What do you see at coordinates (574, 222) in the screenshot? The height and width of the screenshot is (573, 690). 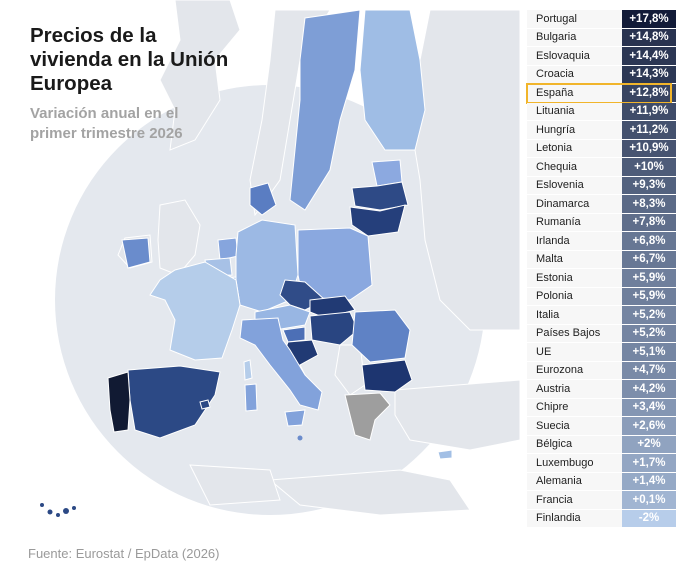 I see `country-name: Rumanía` at bounding box center [574, 222].